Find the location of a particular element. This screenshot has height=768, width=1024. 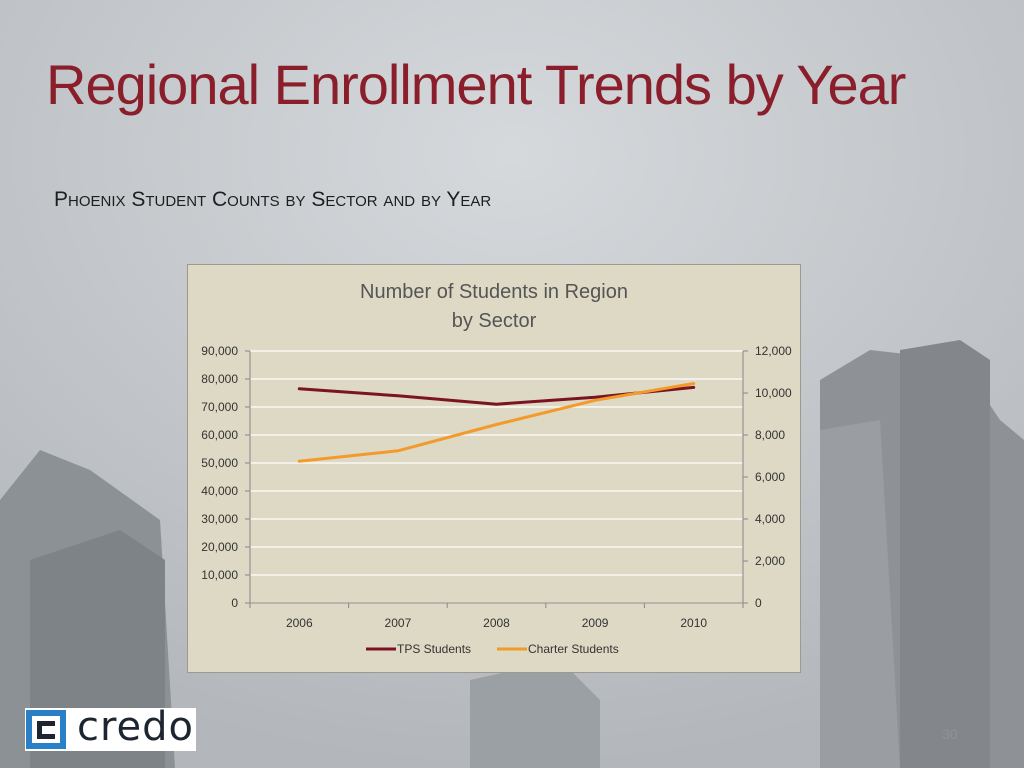

x-axis-tick-label: 2008 is located at coordinates (496, 623).